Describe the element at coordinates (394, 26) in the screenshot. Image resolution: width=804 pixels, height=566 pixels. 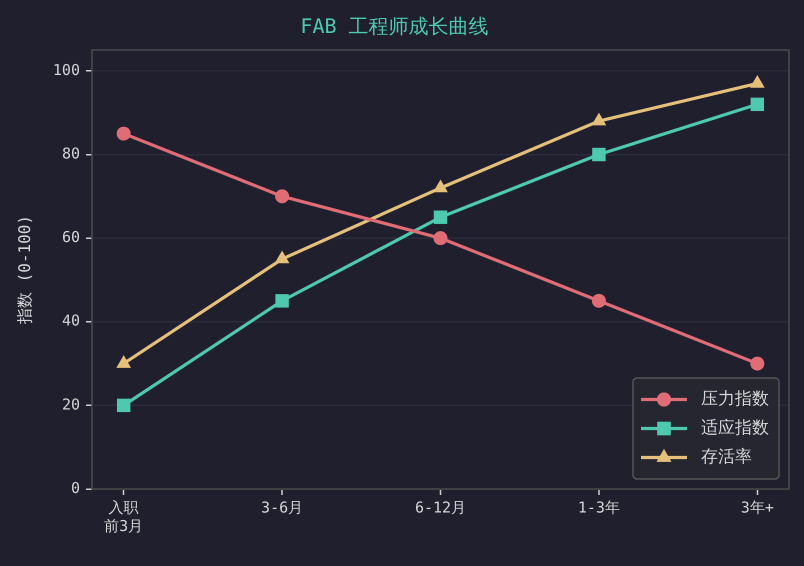
I see `chart-title: FAB 工程师成长曲线` at that location.